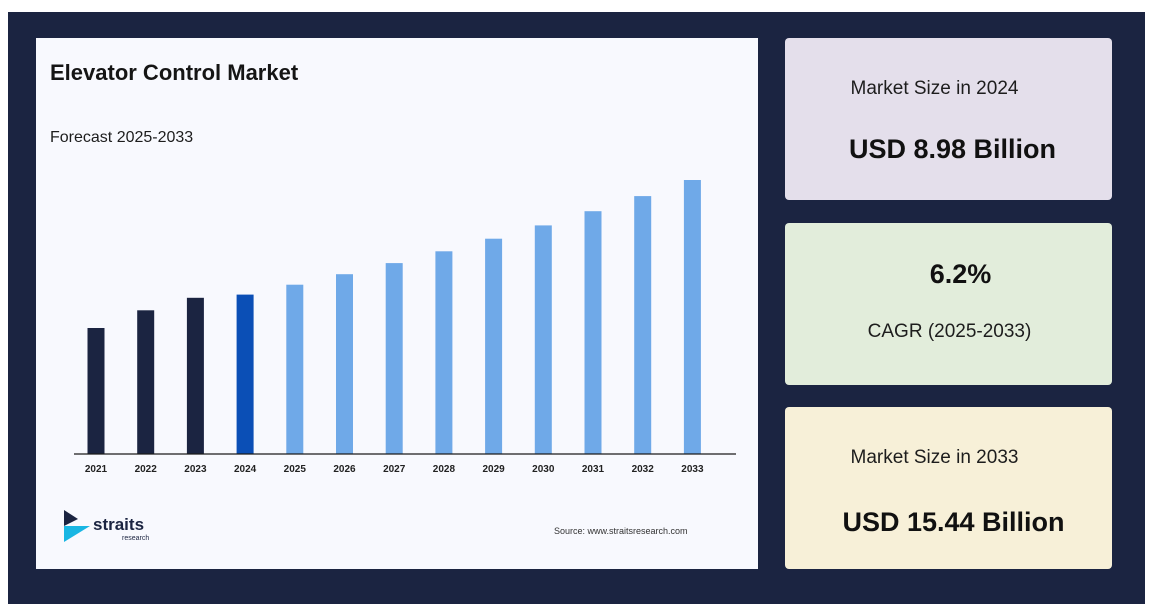 The width and height of the screenshot is (1155, 604). I want to click on x-tick-label-2032: 2032, so click(643, 469).